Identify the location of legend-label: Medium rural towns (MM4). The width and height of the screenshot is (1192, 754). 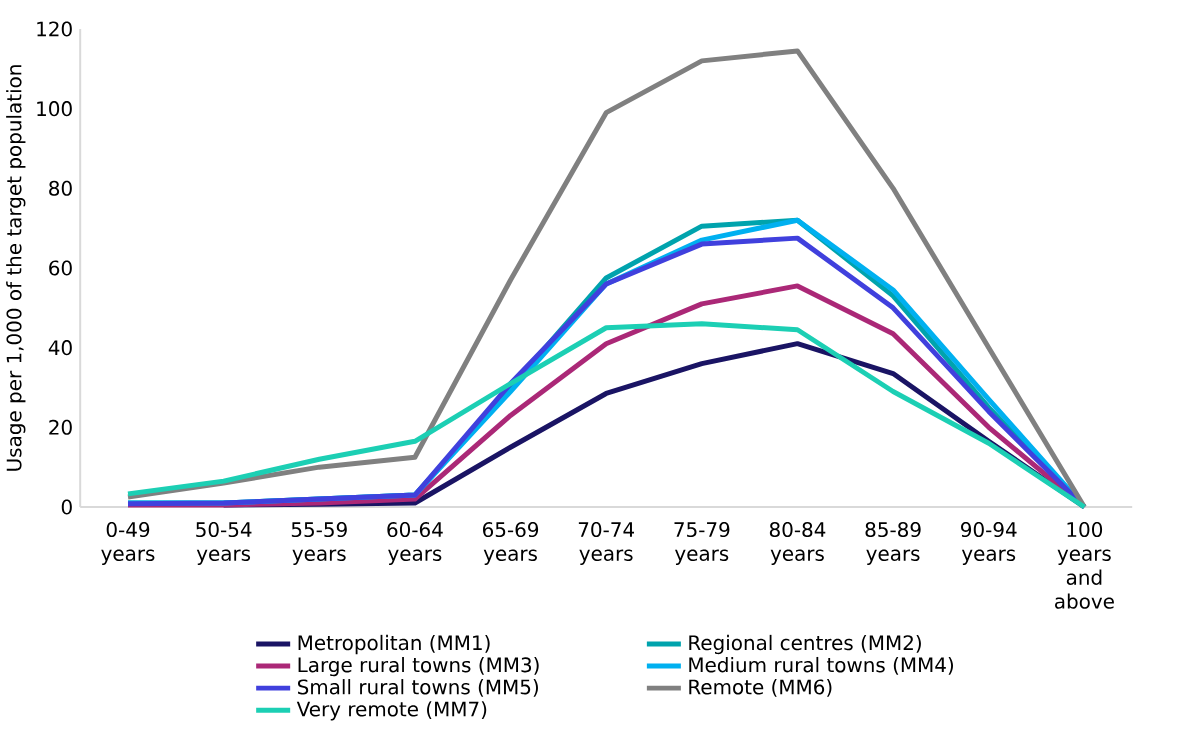
(821, 665).